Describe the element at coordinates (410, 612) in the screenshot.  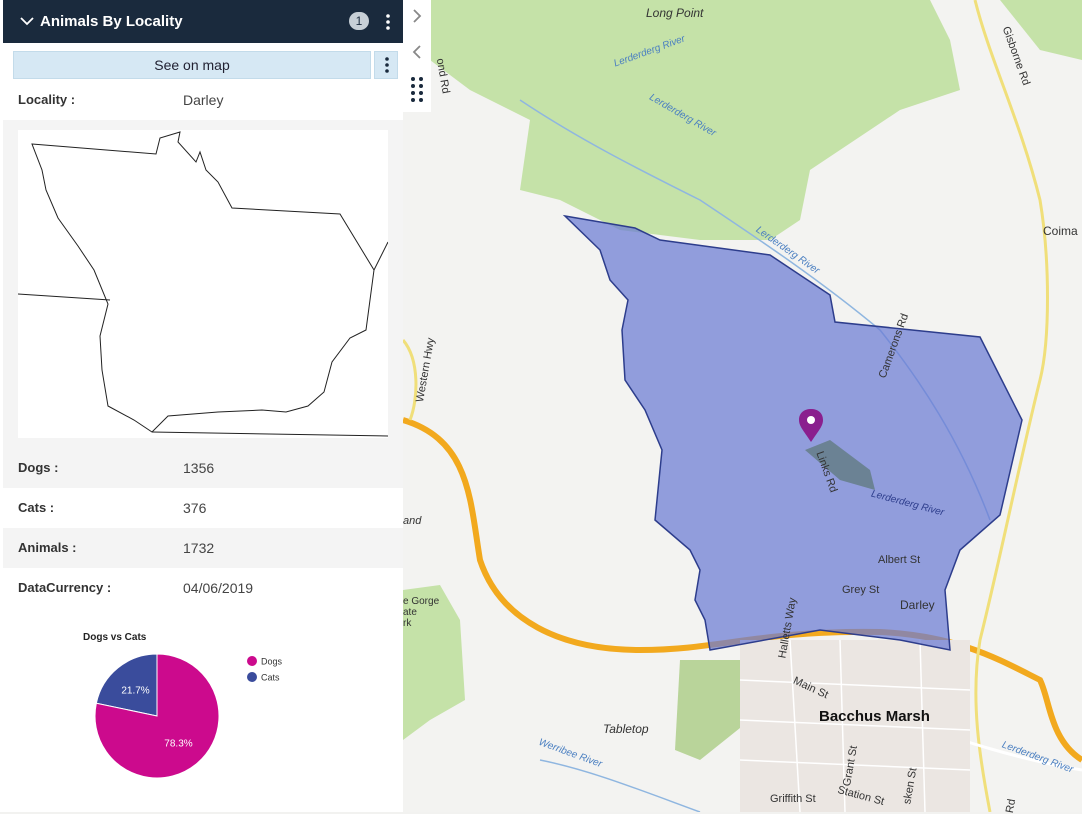
I see `map-label-gorge2: ate` at that location.